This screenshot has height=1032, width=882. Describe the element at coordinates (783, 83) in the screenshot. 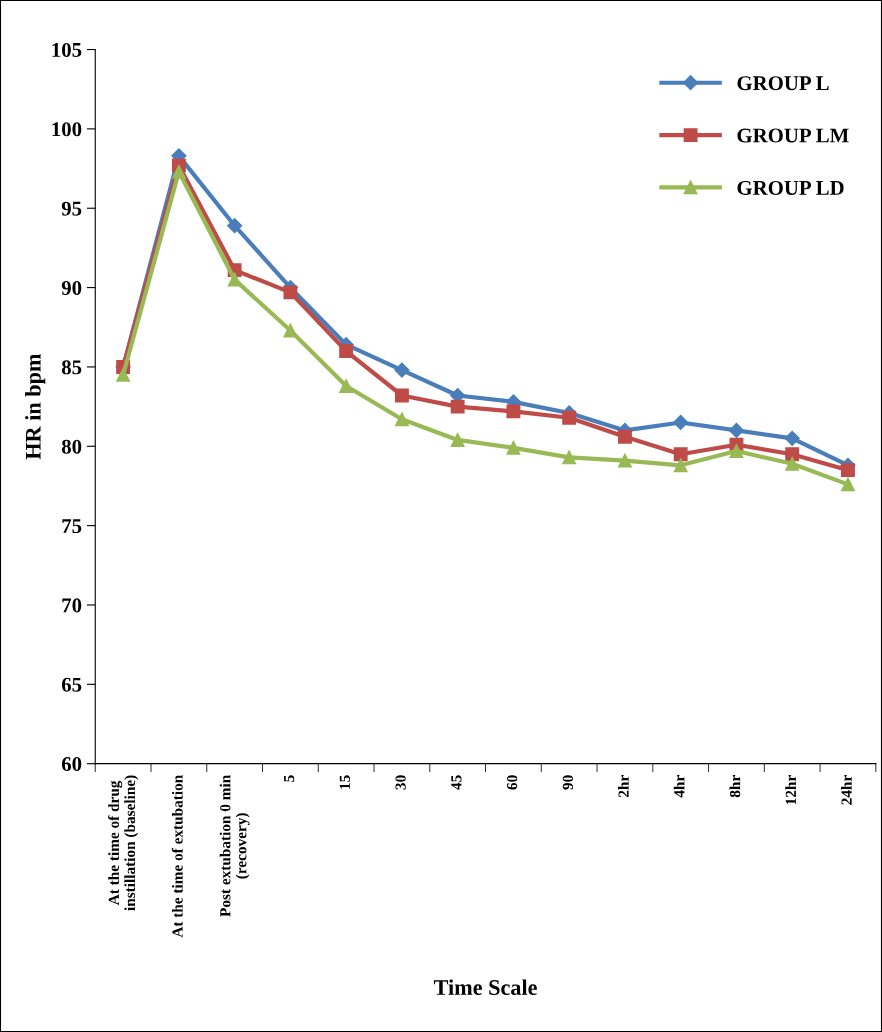

I see `legend-label: GROUP L` at that location.